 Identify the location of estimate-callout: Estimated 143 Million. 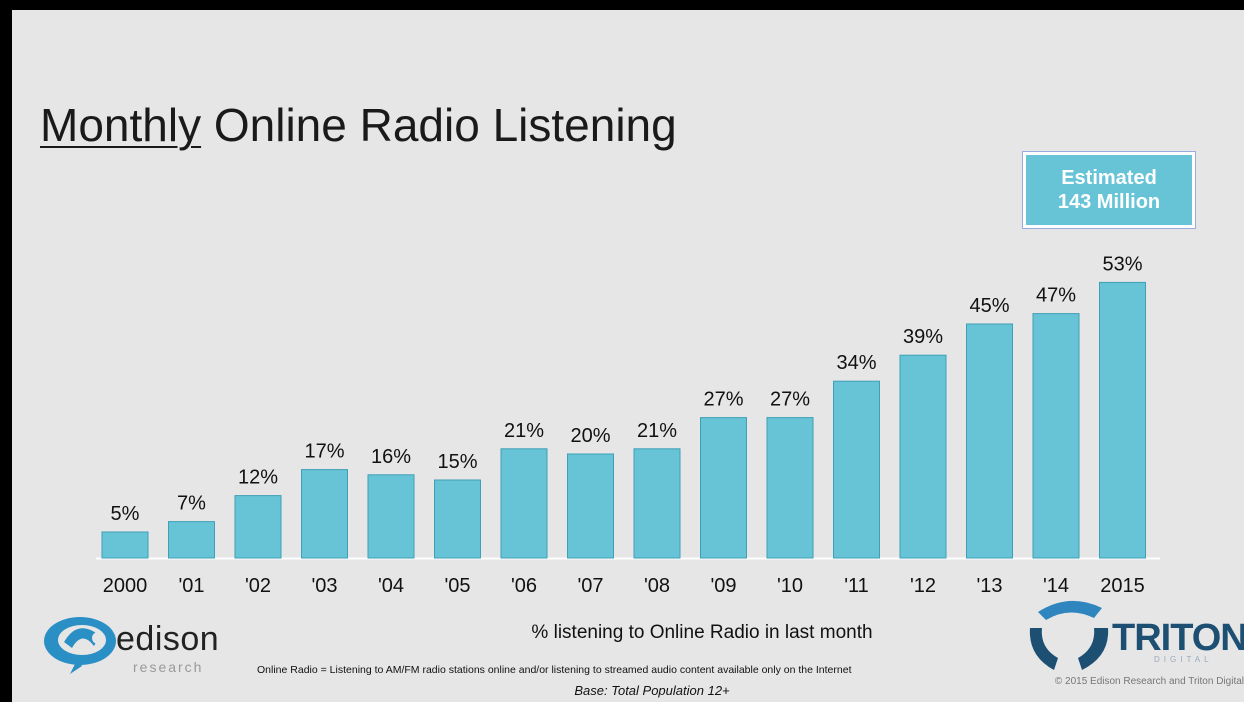
(1109, 190).